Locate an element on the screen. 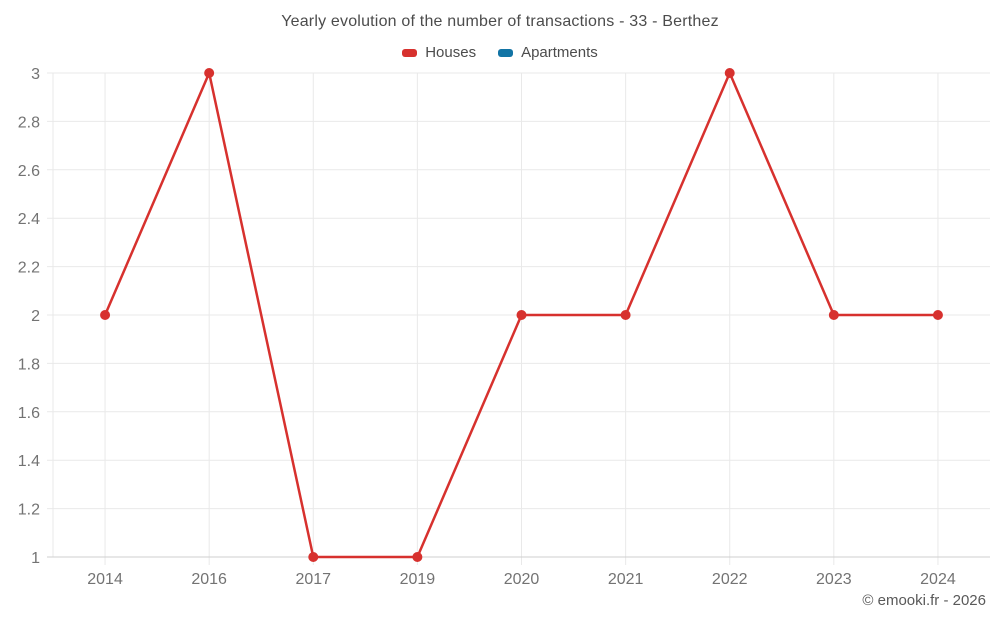  x-tick-label: 2016 is located at coordinates (209, 579).